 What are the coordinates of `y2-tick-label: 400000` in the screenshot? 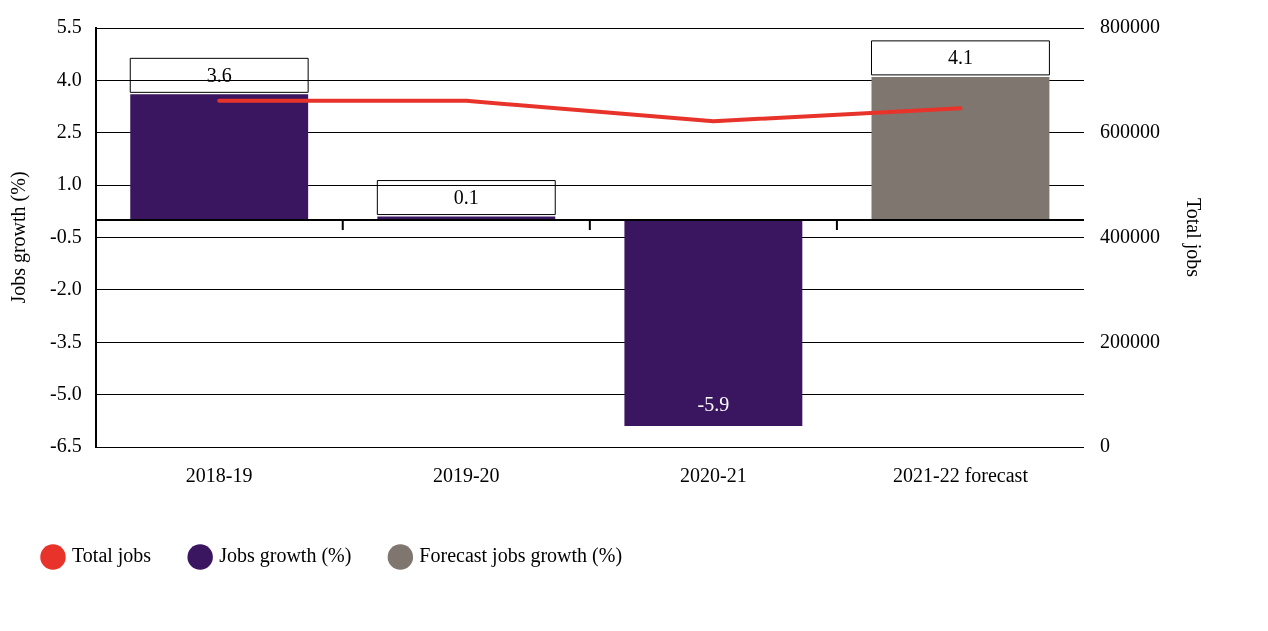 It's located at (1130, 235).